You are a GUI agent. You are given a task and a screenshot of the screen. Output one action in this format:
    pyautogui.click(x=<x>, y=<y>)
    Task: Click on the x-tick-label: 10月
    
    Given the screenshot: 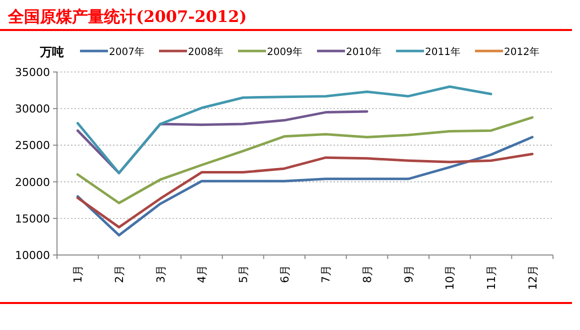 What is the action you would take?
    pyautogui.click(x=450, y=277)
    